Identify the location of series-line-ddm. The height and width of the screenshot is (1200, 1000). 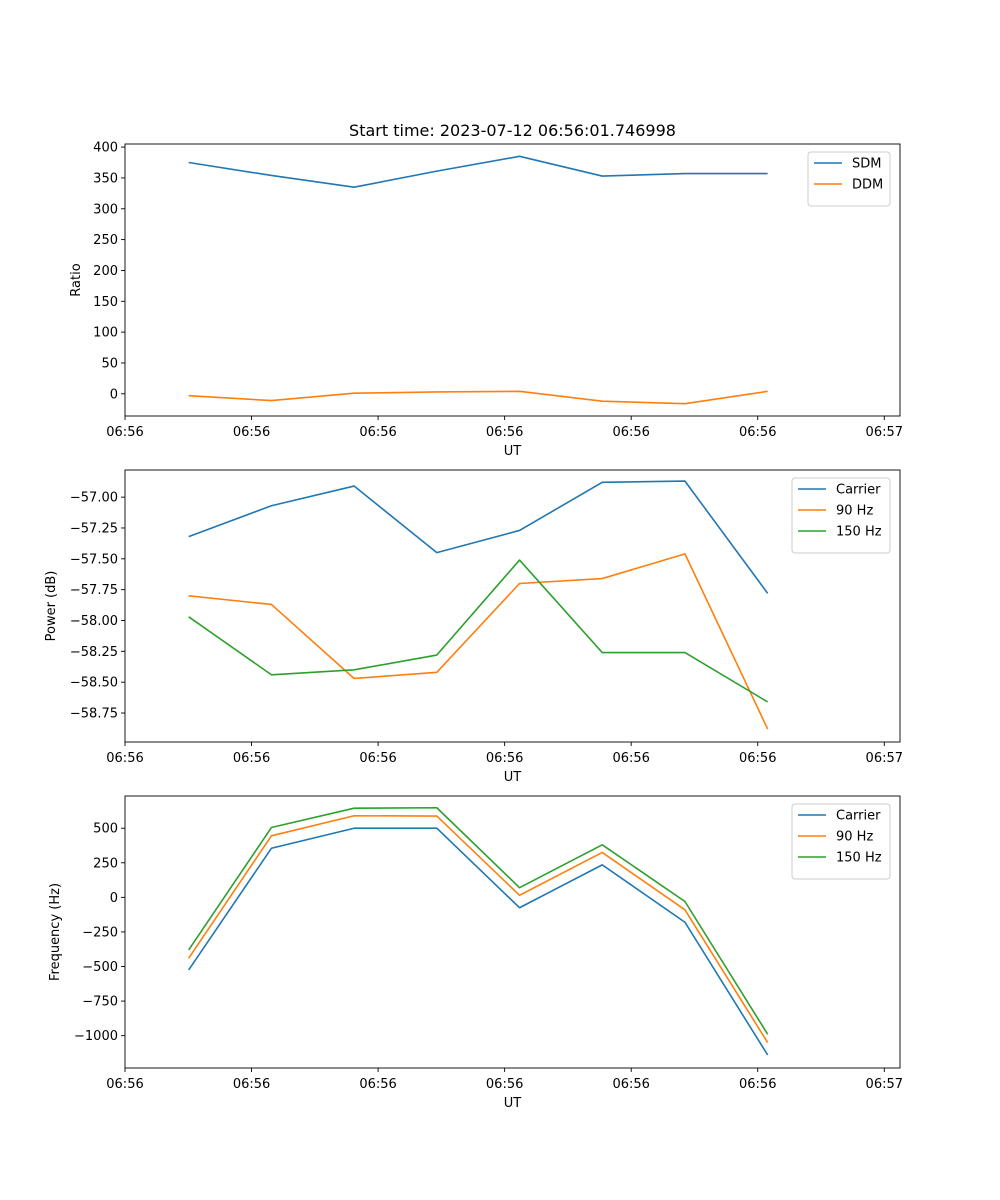
(478, 397).